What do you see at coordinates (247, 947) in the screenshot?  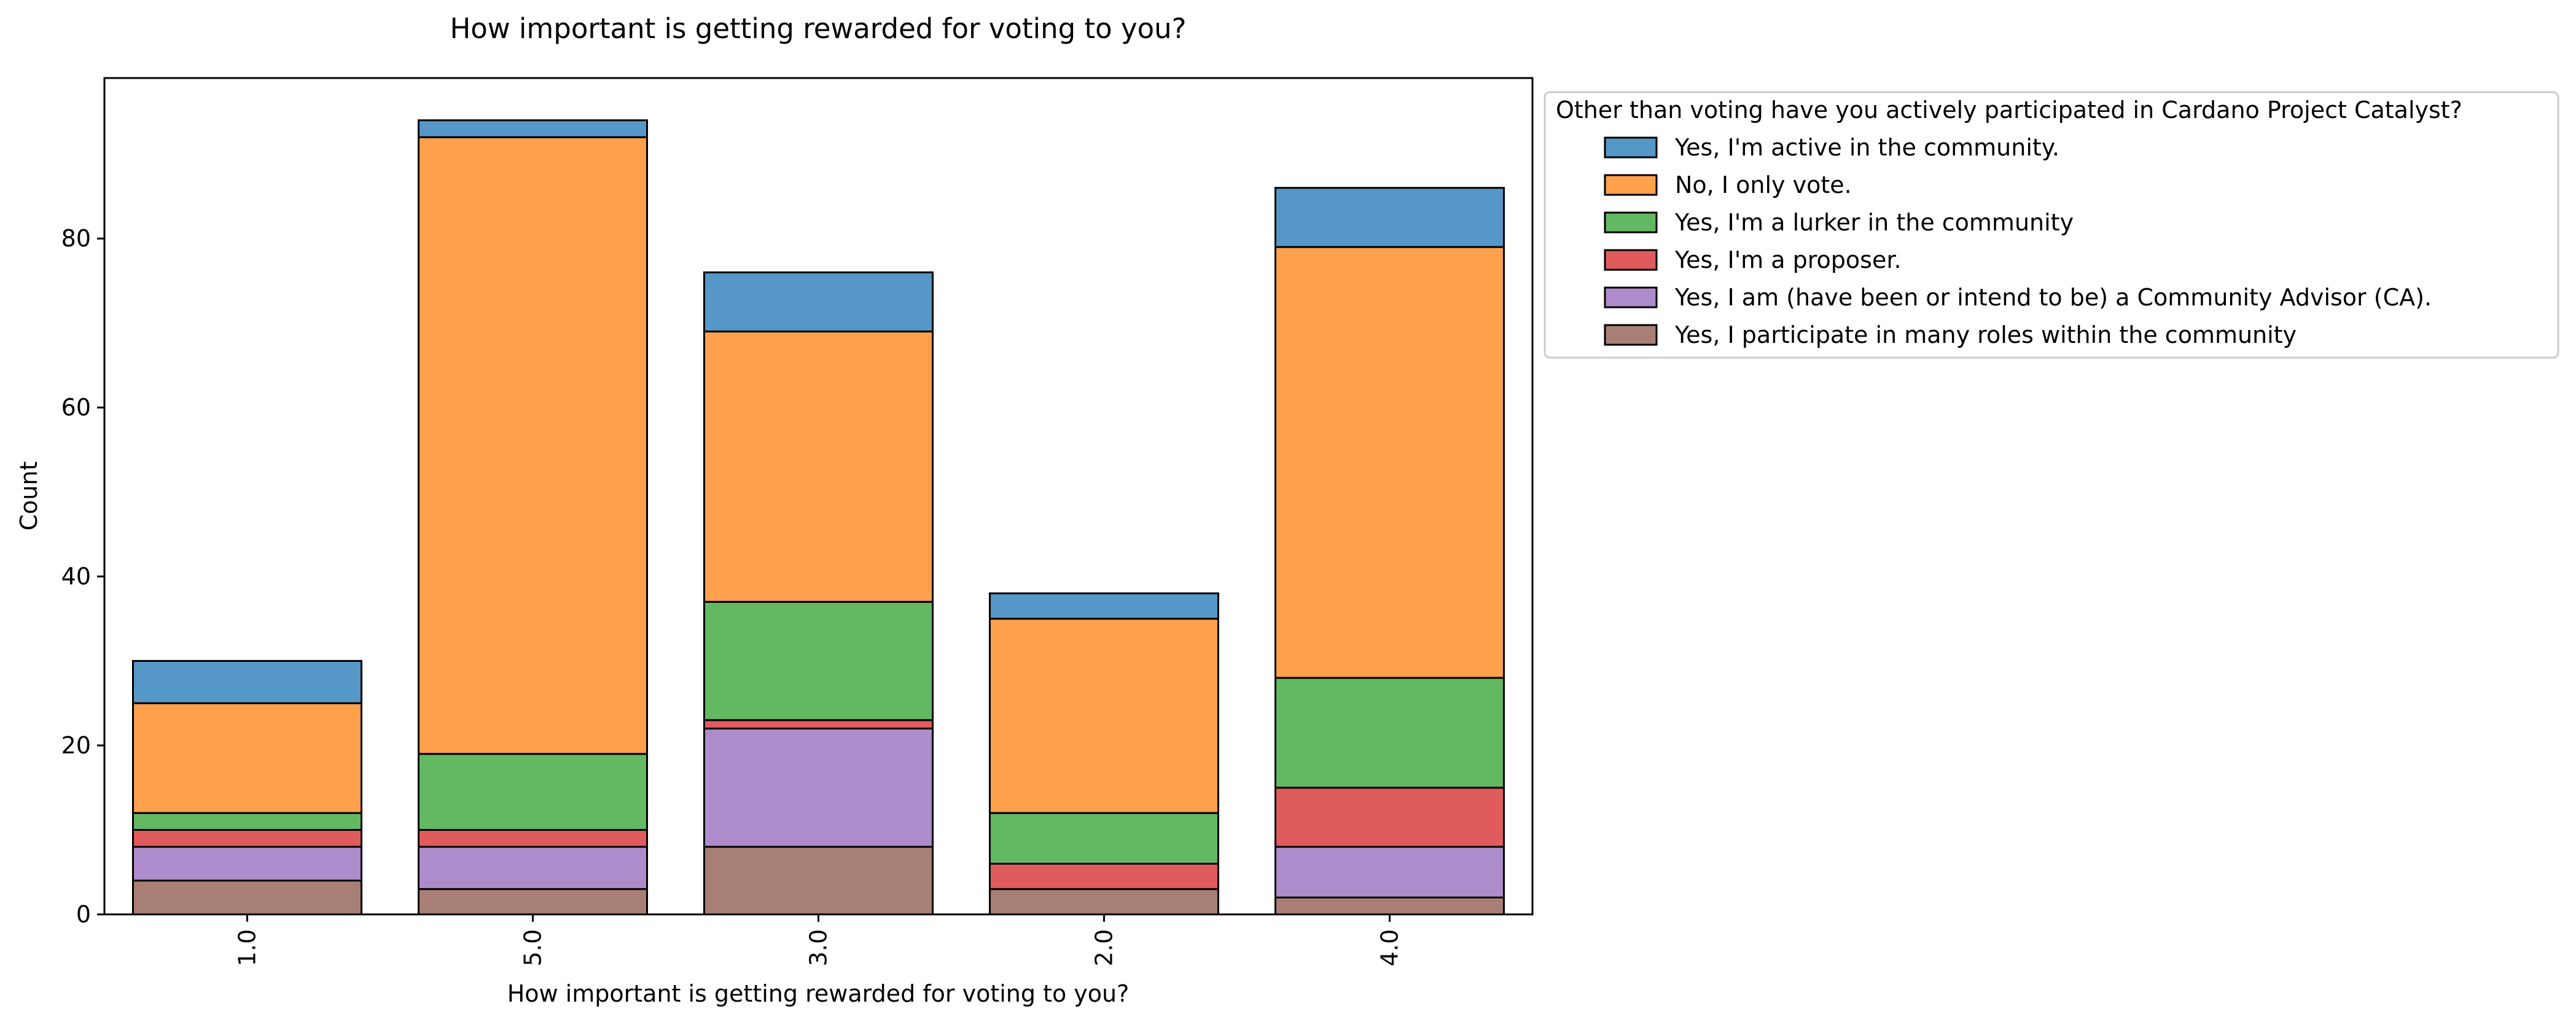 I see `x-tick-label: 1.0` at bounding box center [247, 947].